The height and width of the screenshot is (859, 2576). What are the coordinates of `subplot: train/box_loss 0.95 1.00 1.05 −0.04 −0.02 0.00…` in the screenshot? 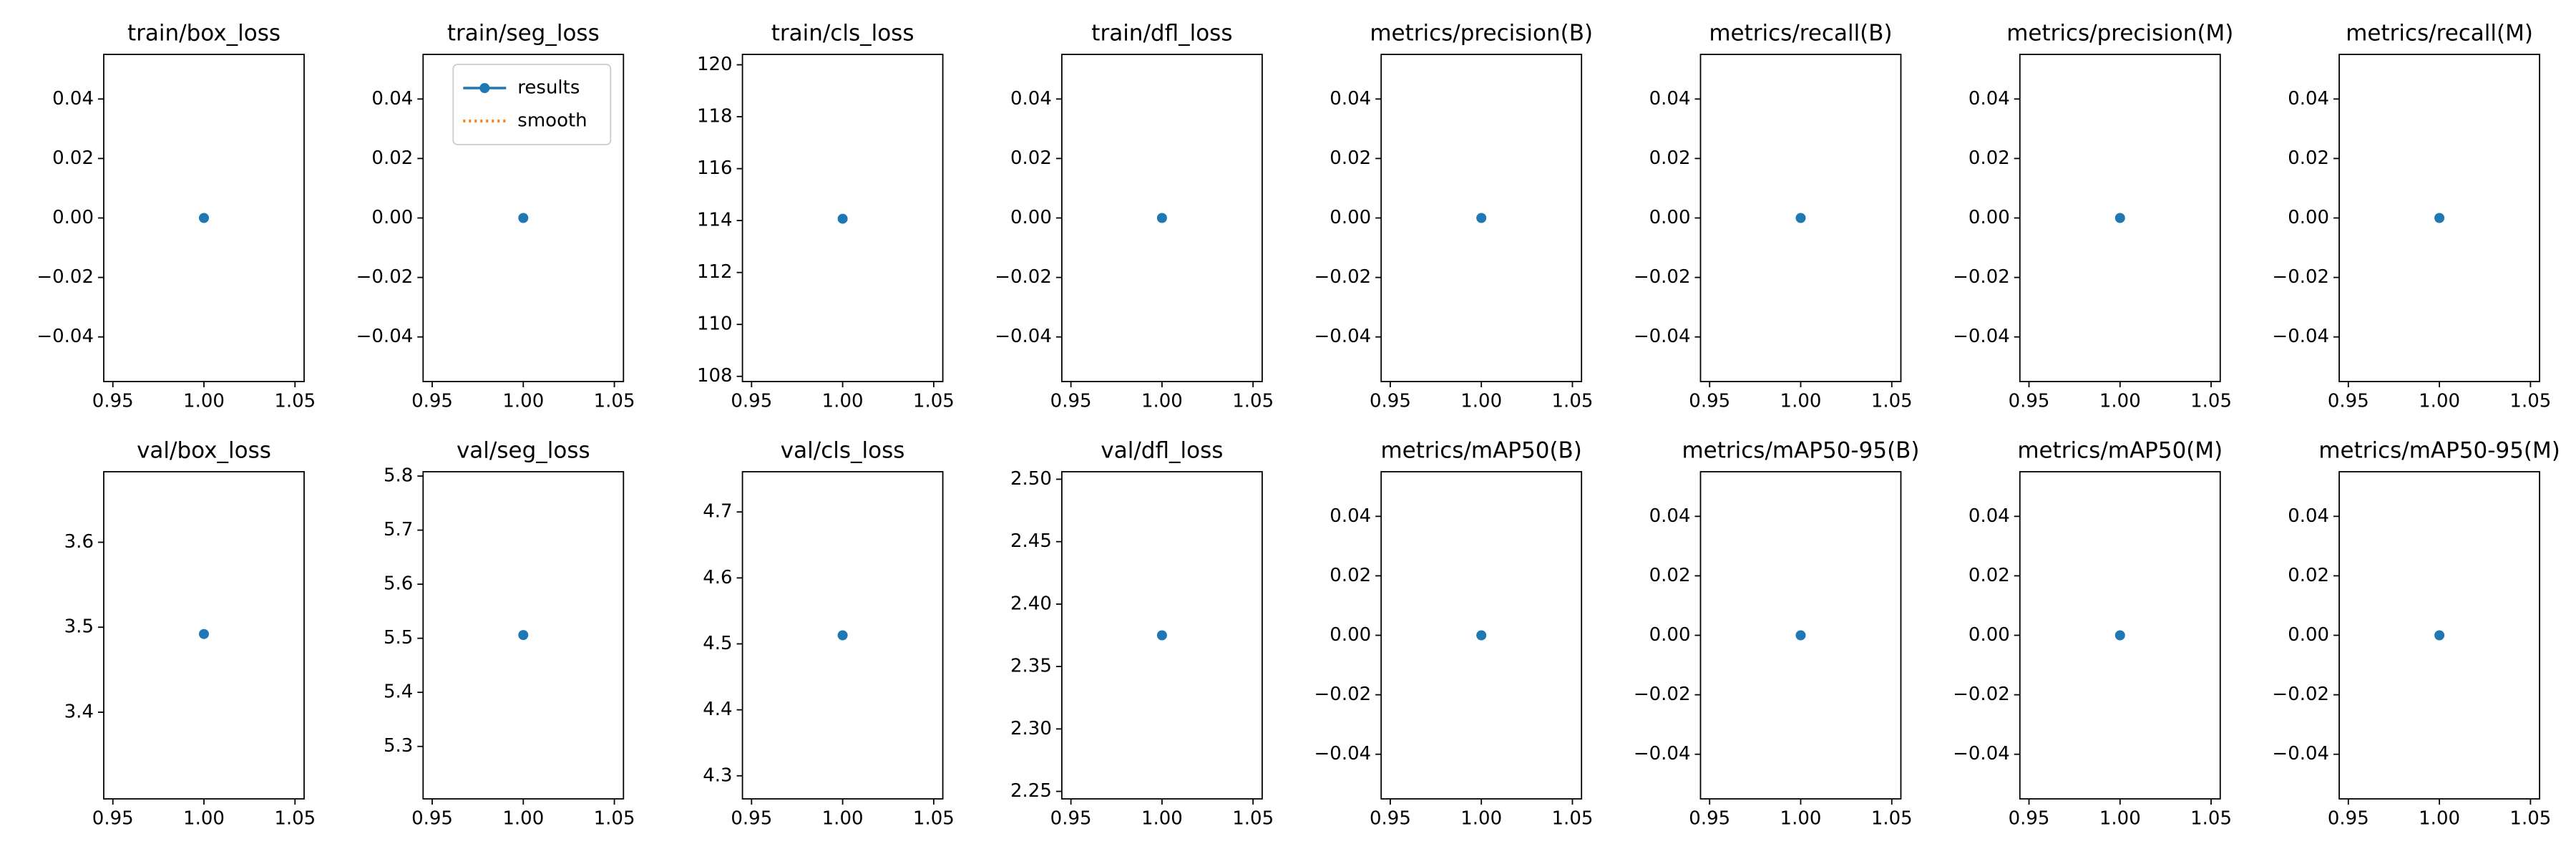 It's located at (176, 216).